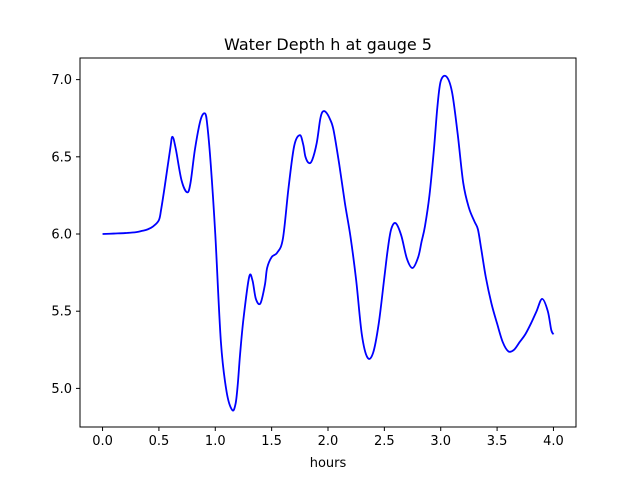  What do you see at coordinates (328, 463) in the screenshot?
I see `x-axis-label: hours` at bounding box center [328, 463].